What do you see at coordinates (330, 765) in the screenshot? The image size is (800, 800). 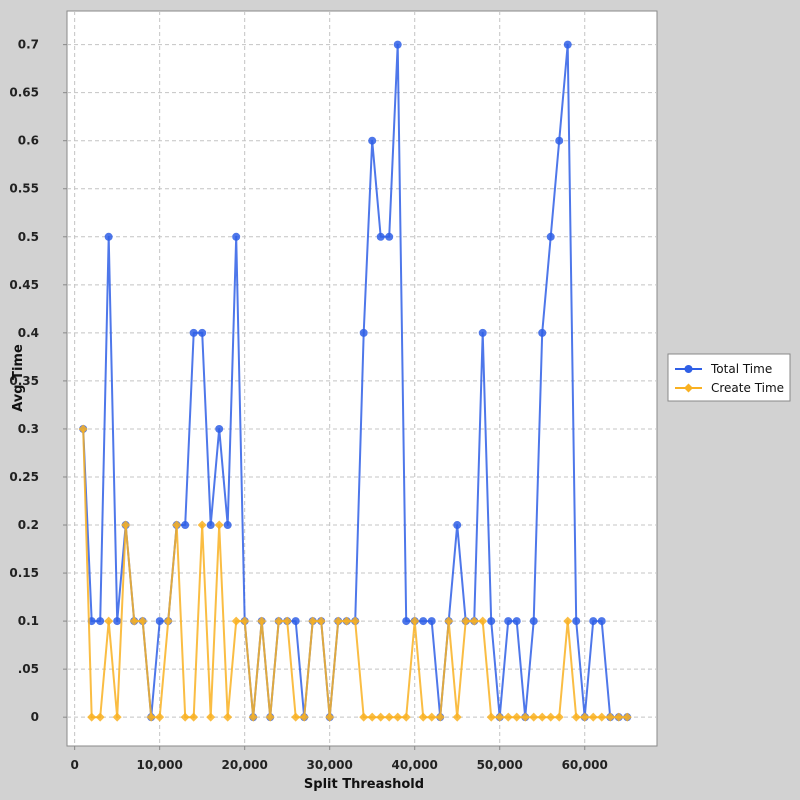 I see `x-tick-label: 30,000` at bounding box center [330, 765].